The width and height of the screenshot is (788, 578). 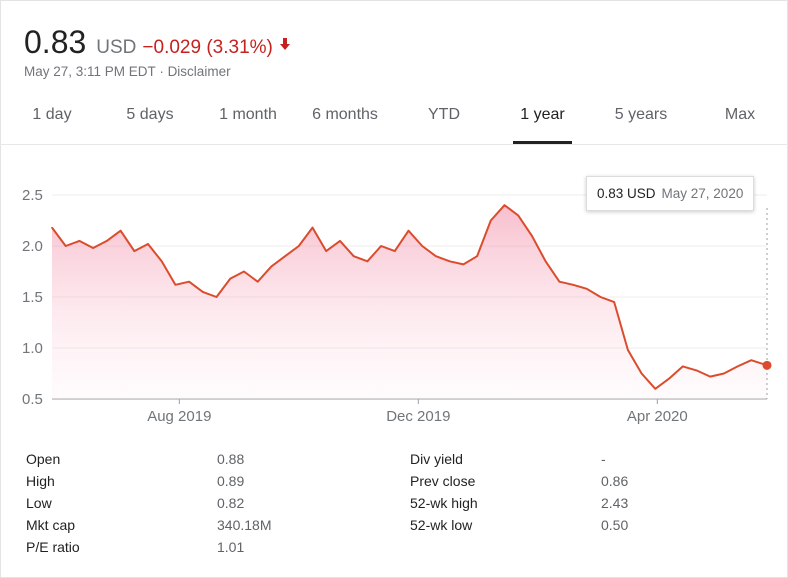 What do you see at coordinates (55, 42) in the screenshot?
I see `current-price: 0.83` at bounding box center [55, 42].